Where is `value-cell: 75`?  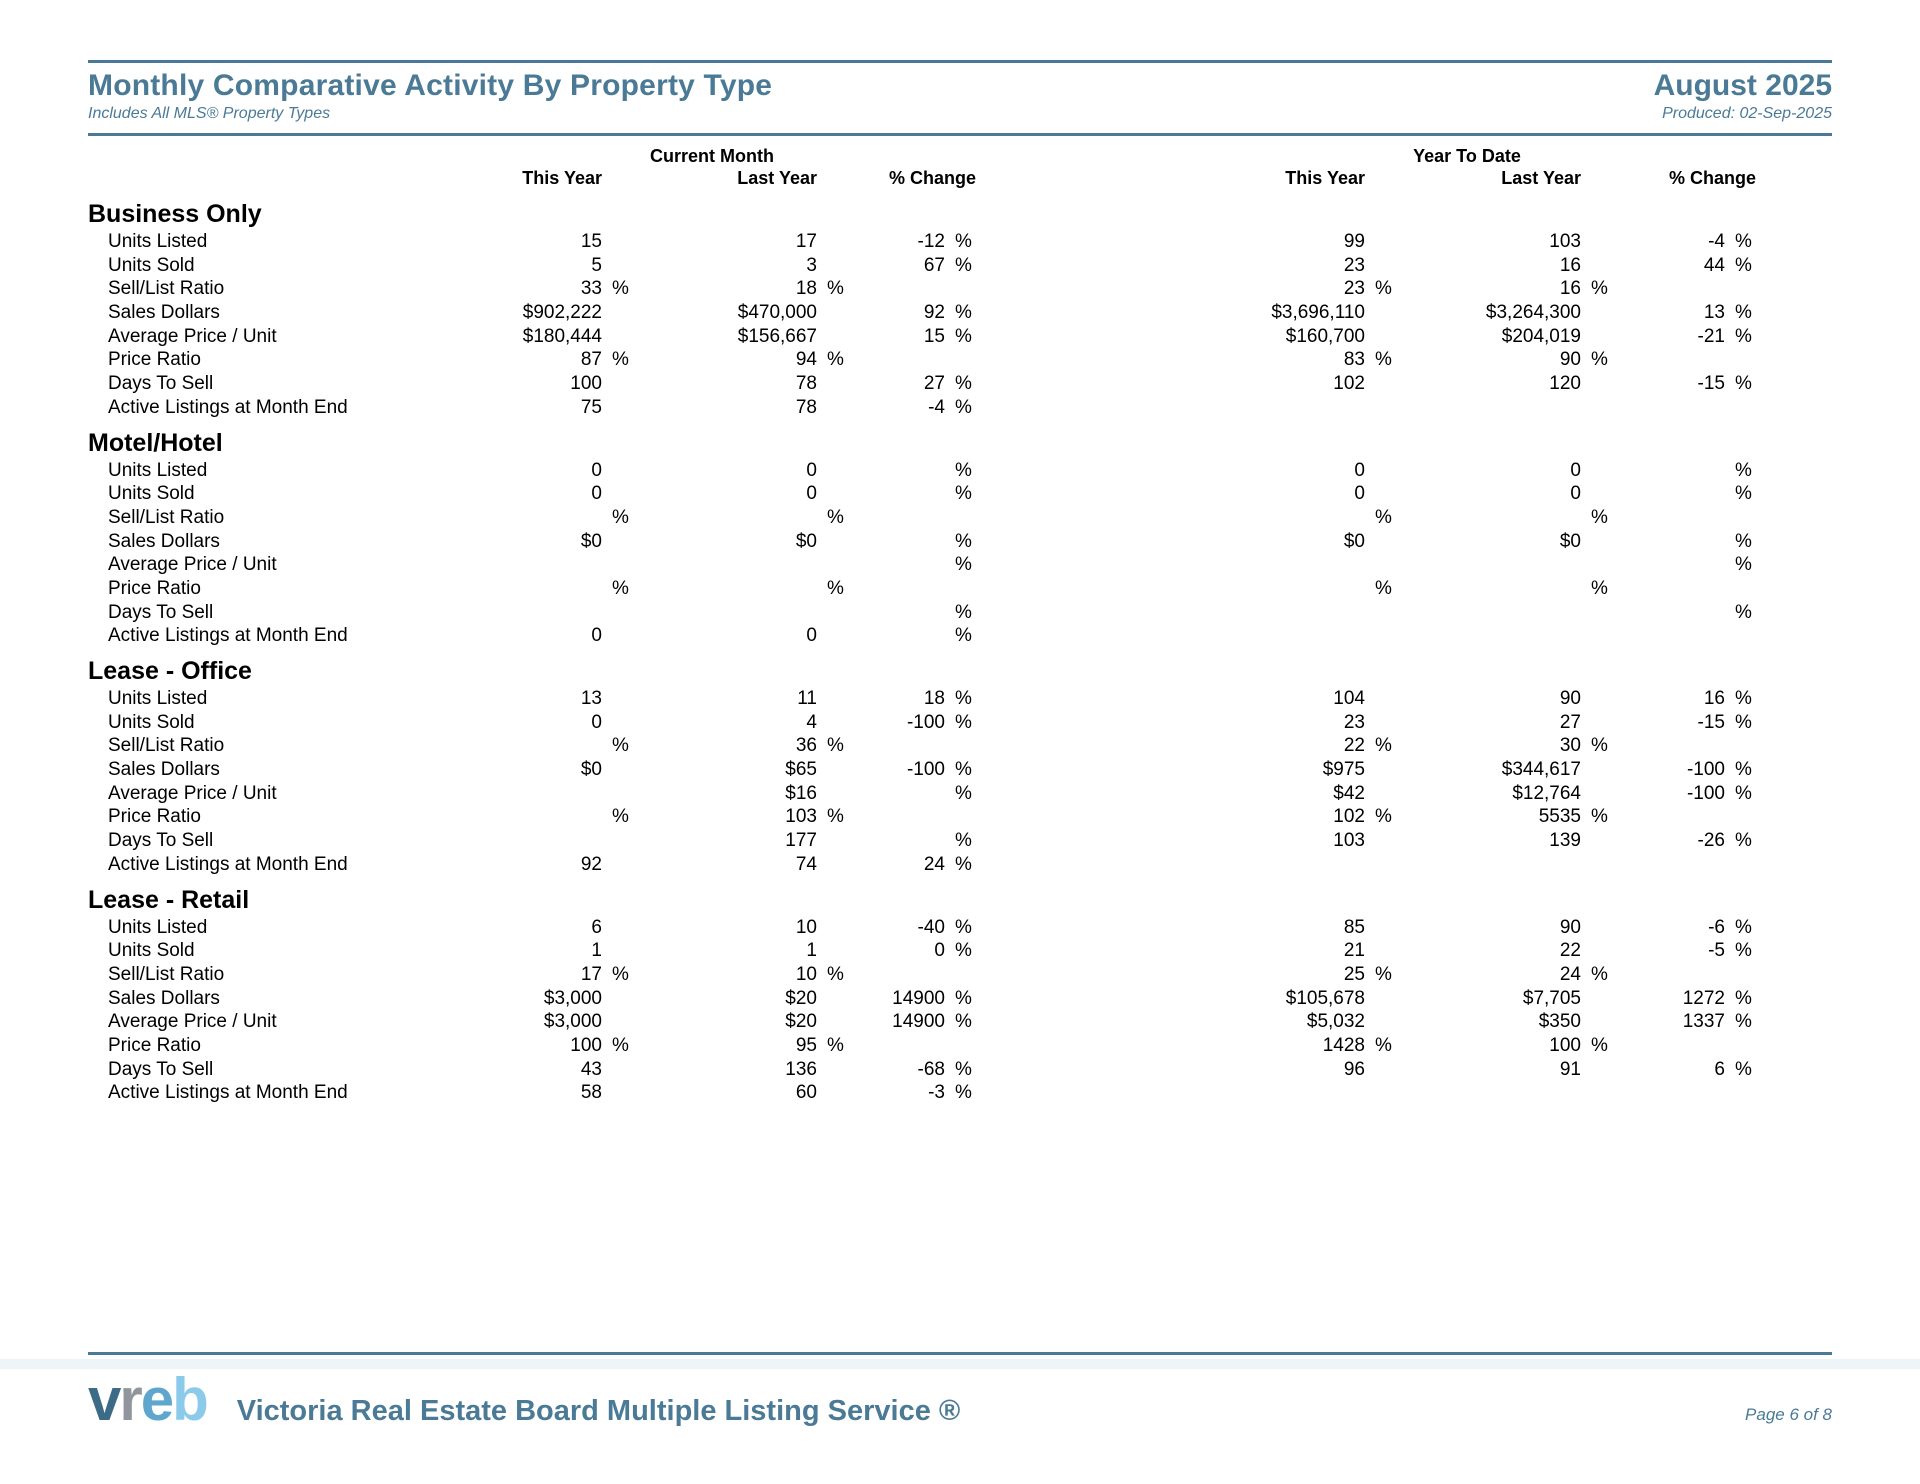
value-cell: 75 is located at coordinates (591, 407).